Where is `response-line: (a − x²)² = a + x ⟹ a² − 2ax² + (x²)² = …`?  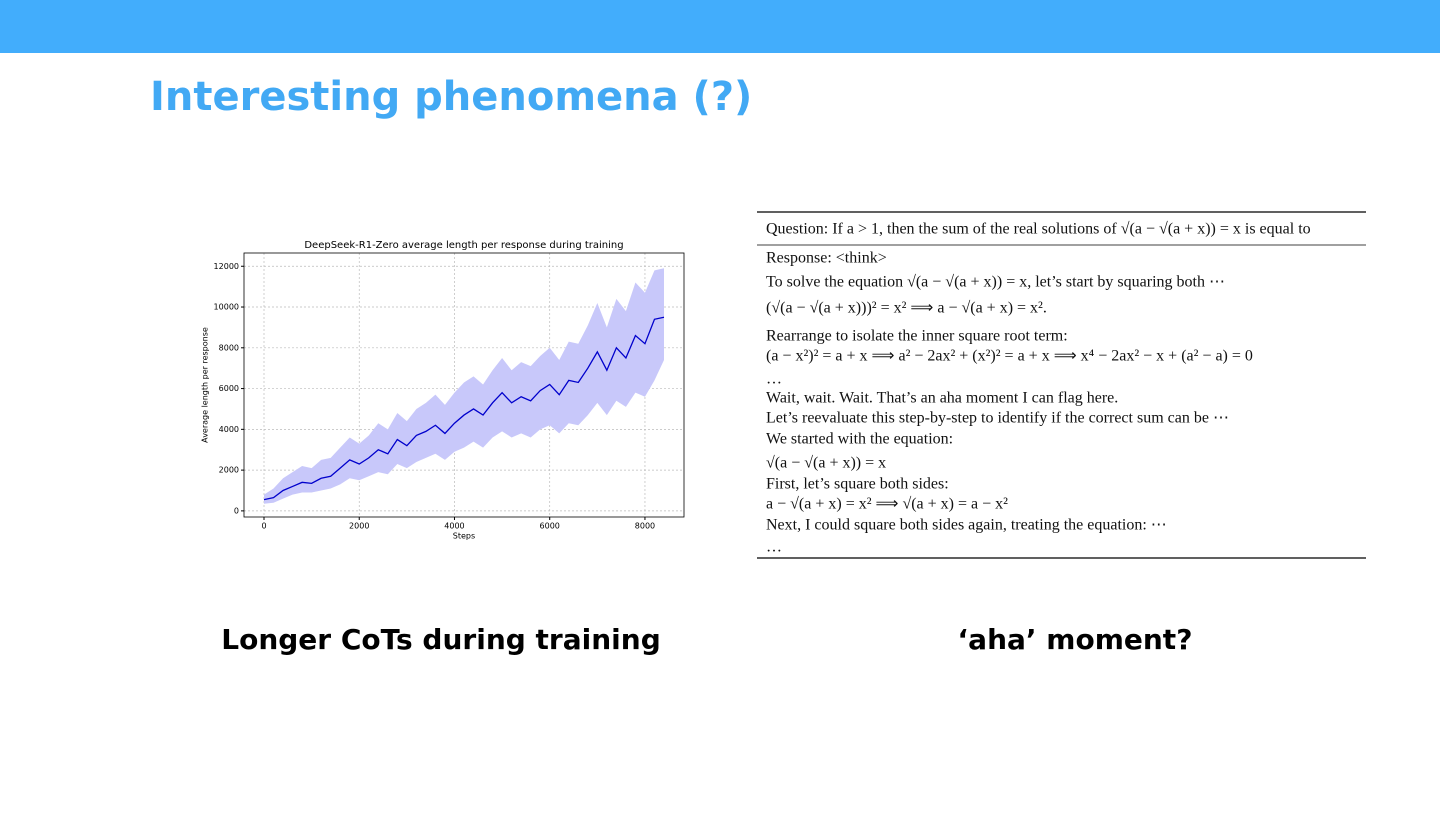
response-line: (a − x²)² = a + x ⟹ a² − 2ax² + (x²)² = … is located at coordinates (1009, 356).